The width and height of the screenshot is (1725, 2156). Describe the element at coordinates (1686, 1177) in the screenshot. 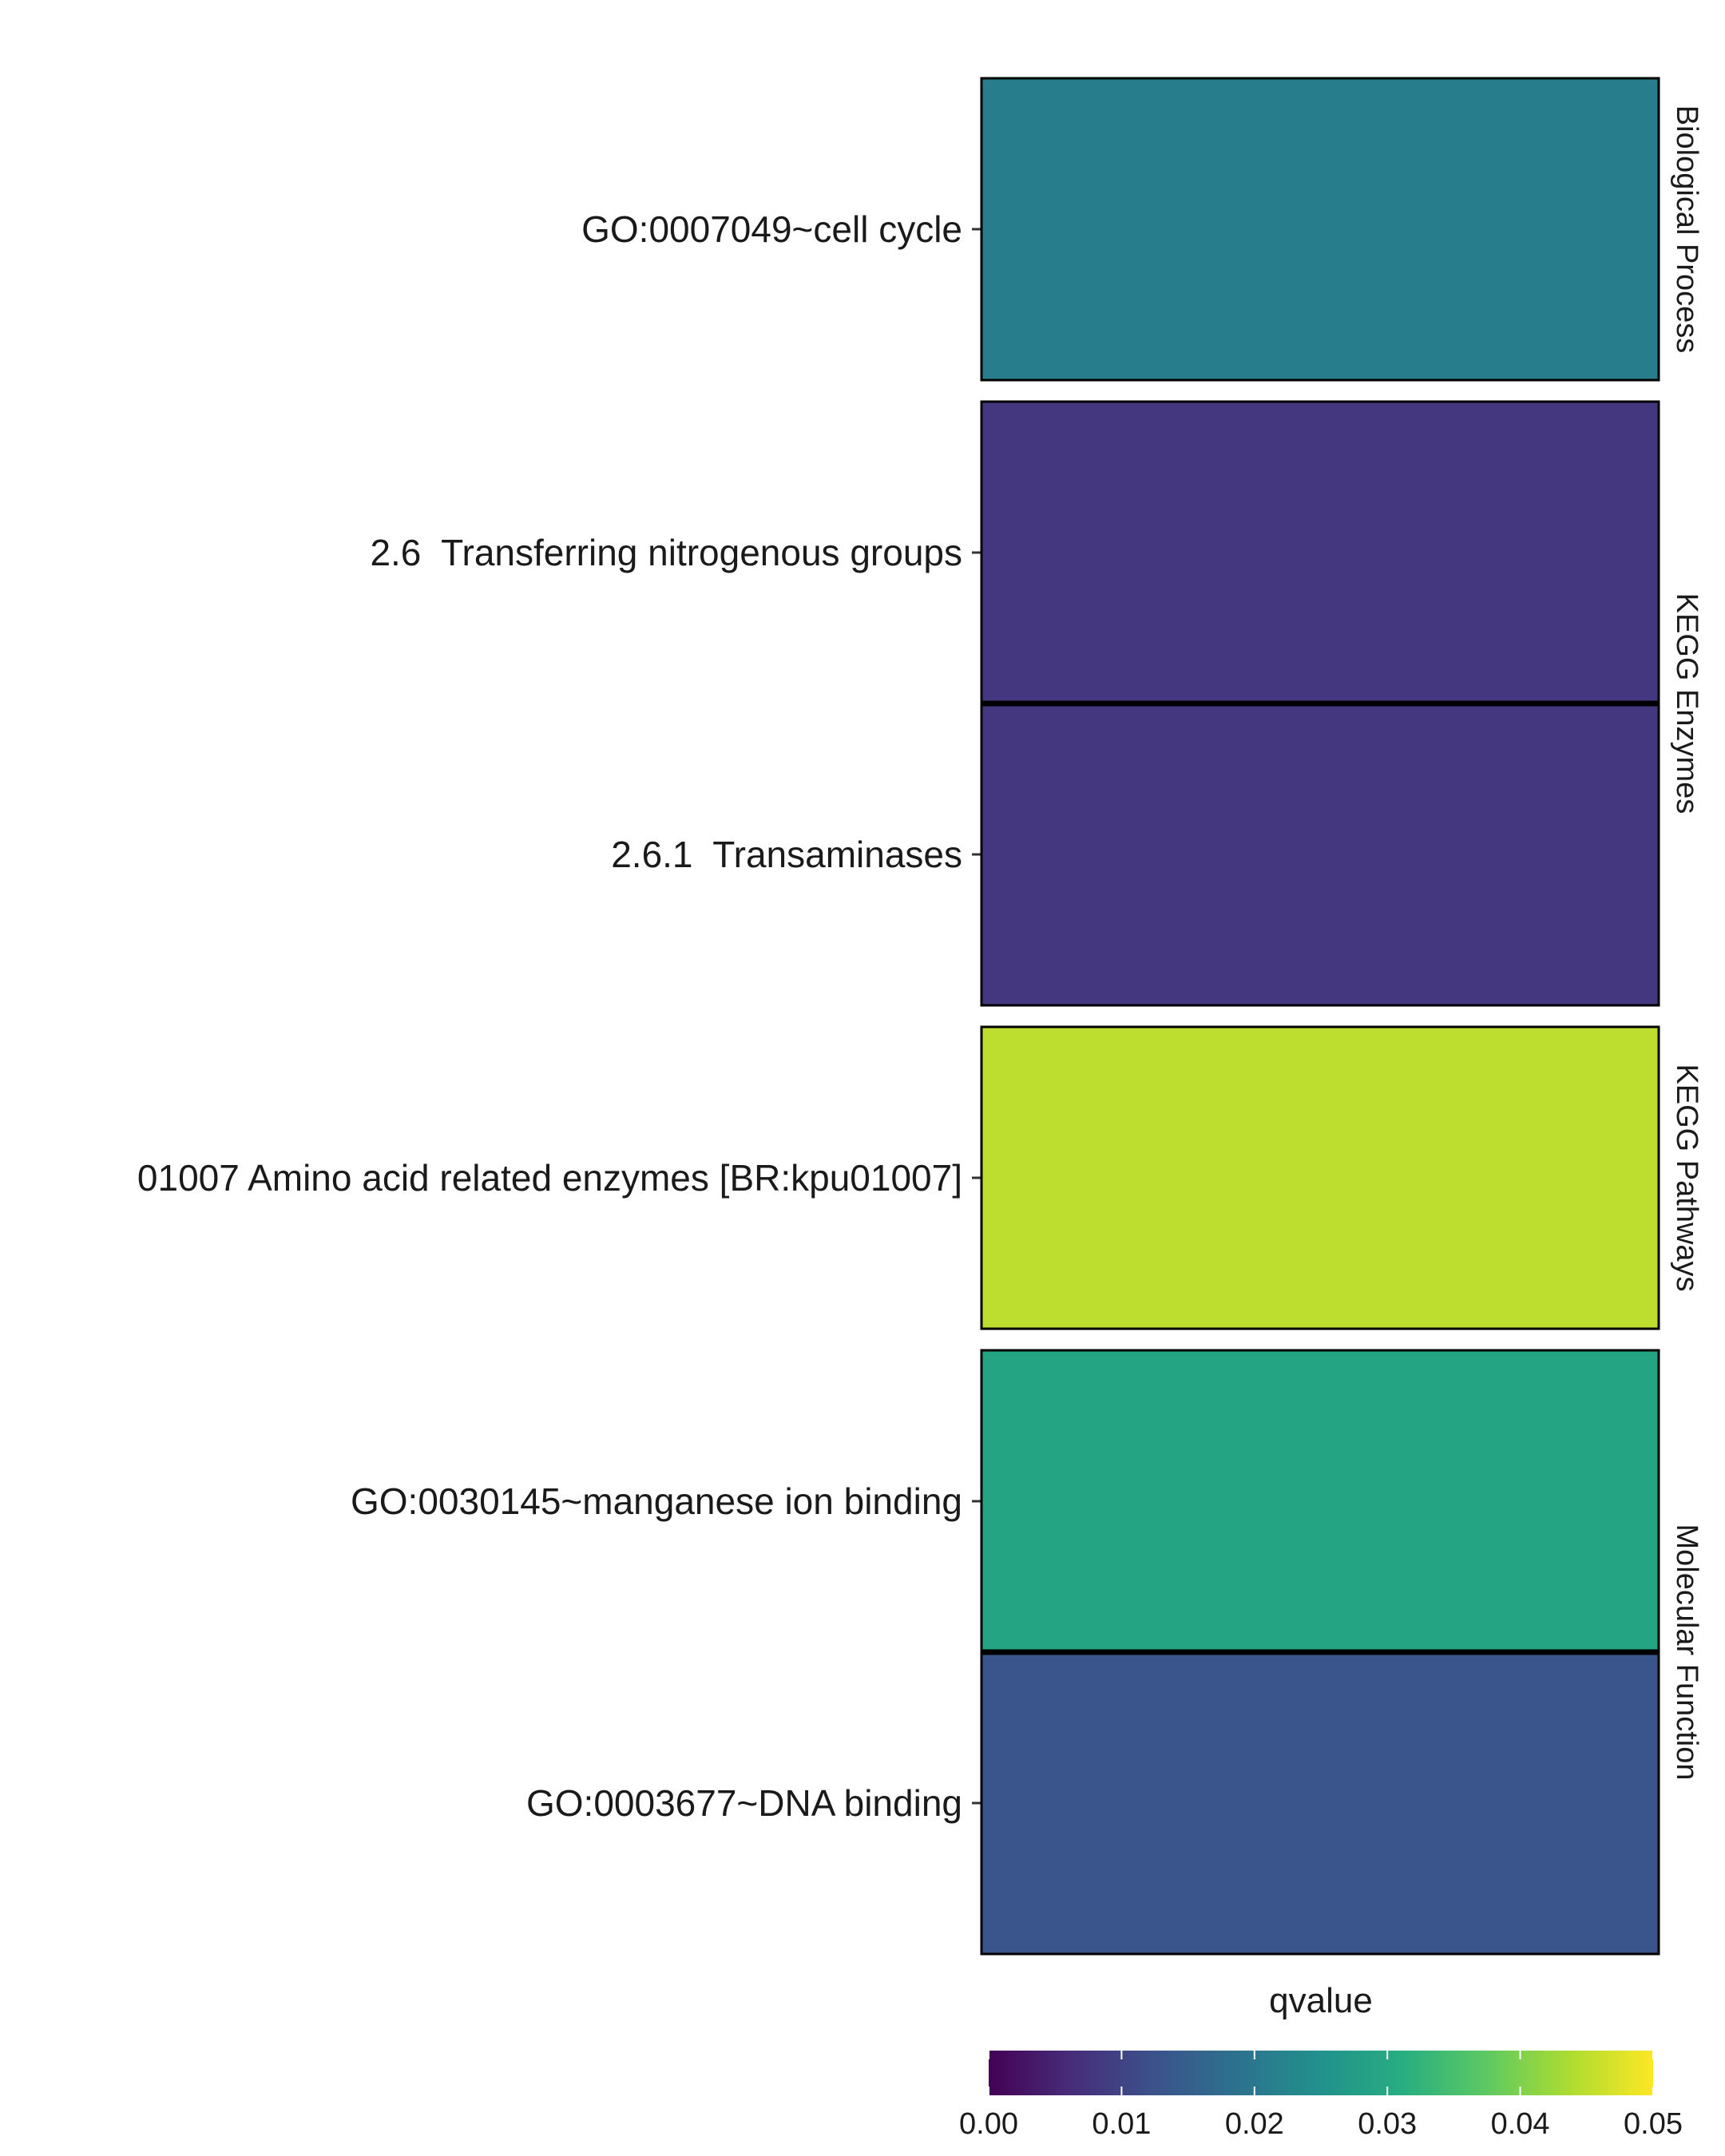

I see `facet-strip-label: KEGG Pathways` at that location.